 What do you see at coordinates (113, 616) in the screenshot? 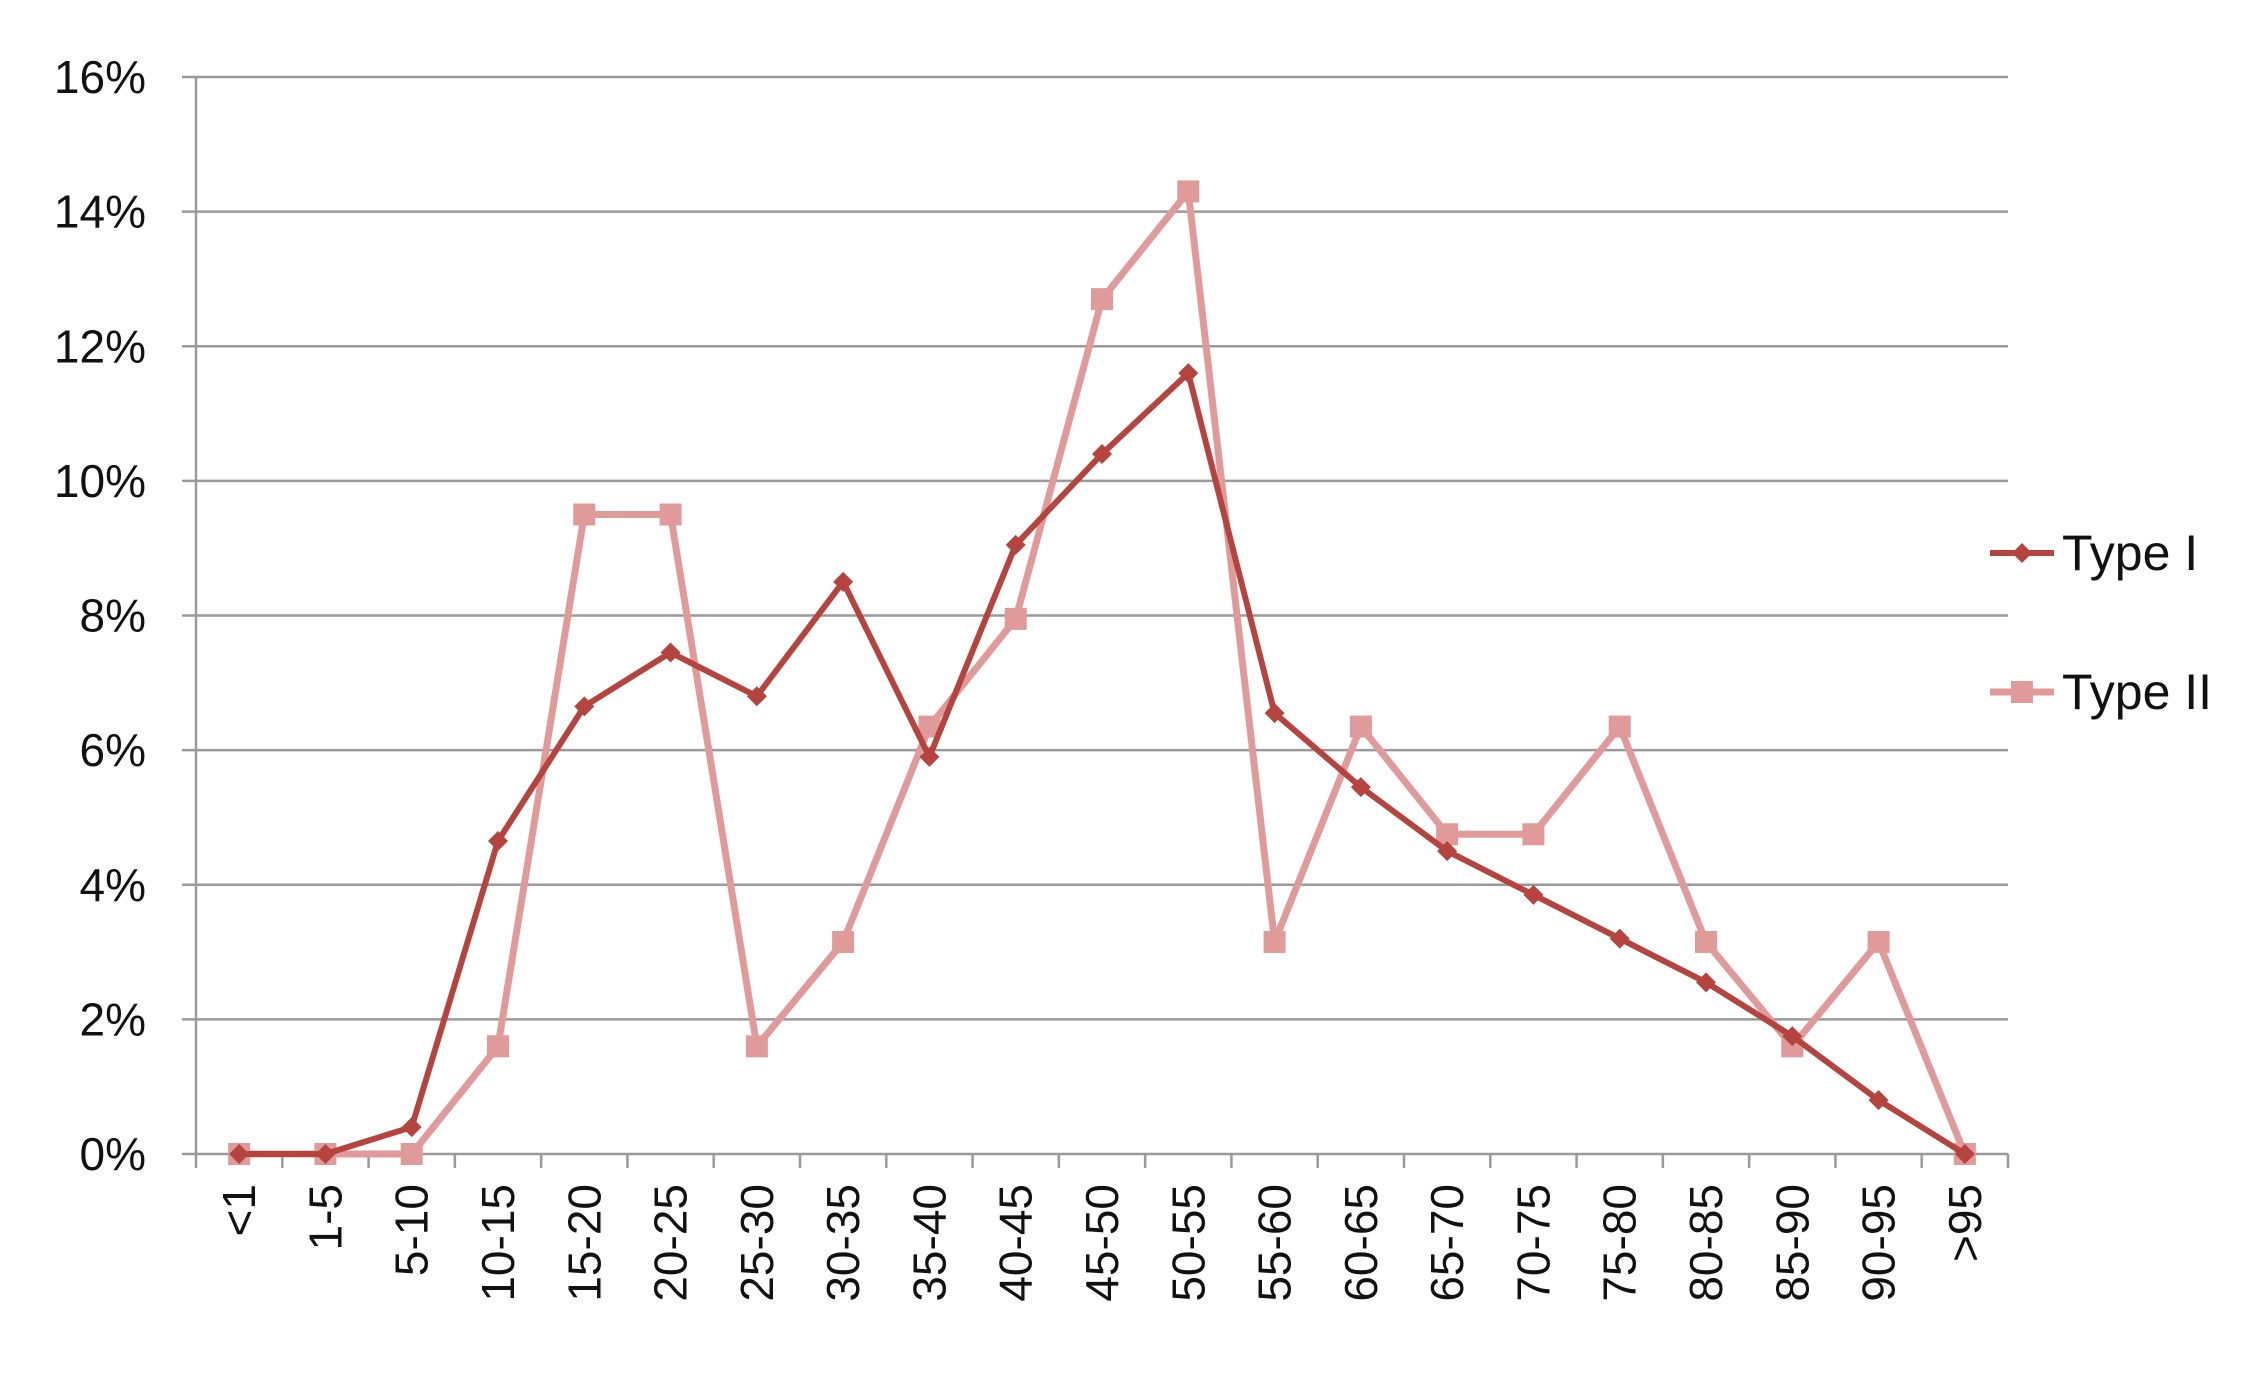
I see `y-tick-label: 8%` at bounding box center [113, 616].